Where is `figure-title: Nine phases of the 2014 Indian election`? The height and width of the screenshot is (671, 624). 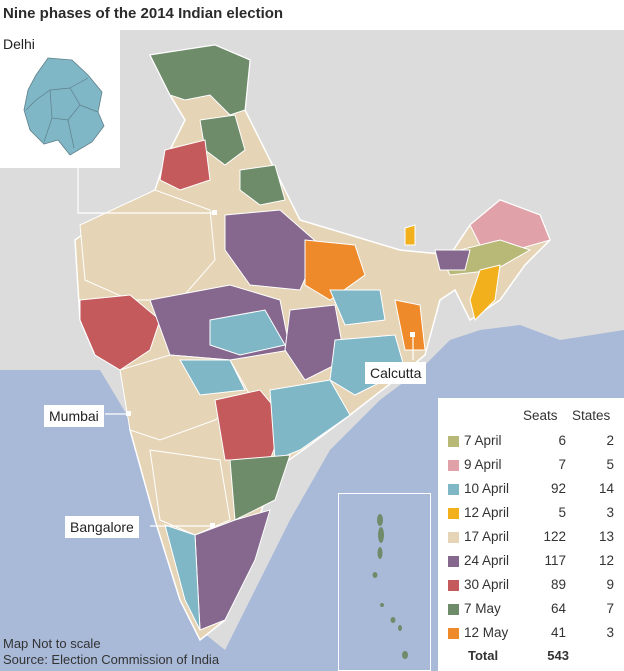
figure-title: Nine phases of the 2014 Indian election is located at coordinates (143, 13).